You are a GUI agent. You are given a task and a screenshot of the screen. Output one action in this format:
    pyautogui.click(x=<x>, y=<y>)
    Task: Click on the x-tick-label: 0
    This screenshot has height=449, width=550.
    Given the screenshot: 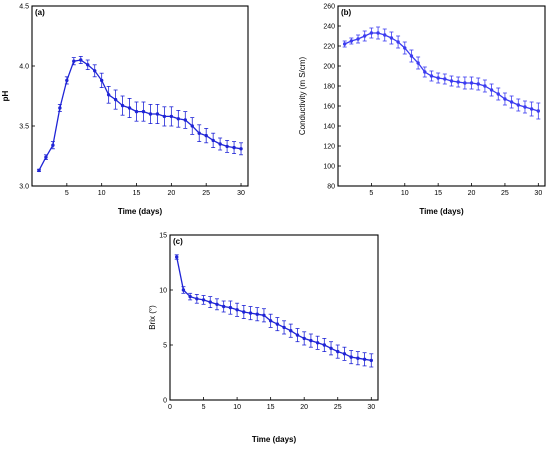 What is the action you would take?
    pyautogui.click(x=170, y=407)
    